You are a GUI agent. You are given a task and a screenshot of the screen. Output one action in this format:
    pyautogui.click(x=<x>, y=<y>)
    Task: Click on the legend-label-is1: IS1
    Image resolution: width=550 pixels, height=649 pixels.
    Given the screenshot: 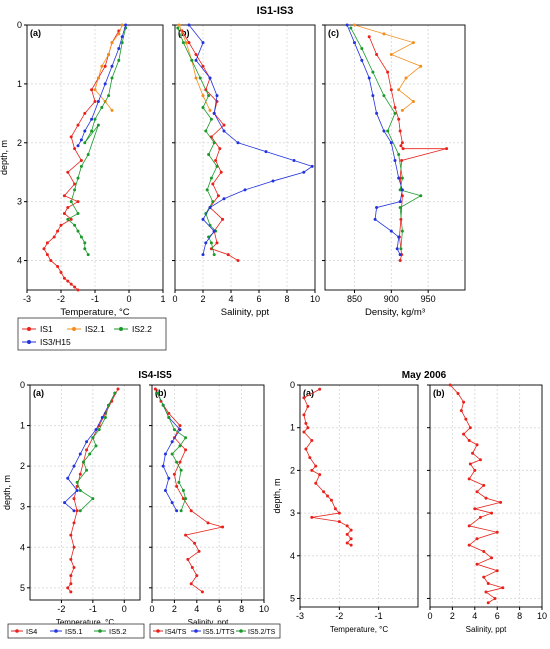 What is the action you would take?
    pyautogui.click(x=46, y=329)
    